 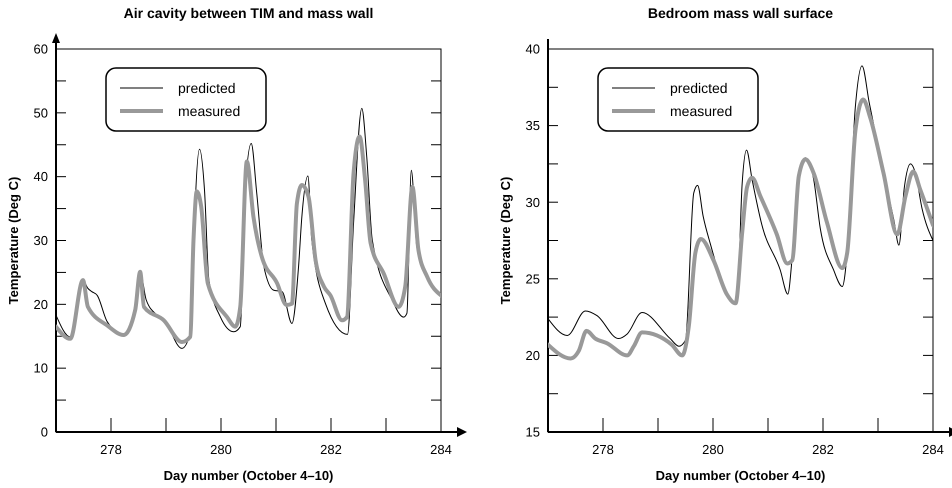 What do you see at coordinates (41, 49) in the screenshot?
I see `y-tick-label: 60` at bounding box center [41, 49].